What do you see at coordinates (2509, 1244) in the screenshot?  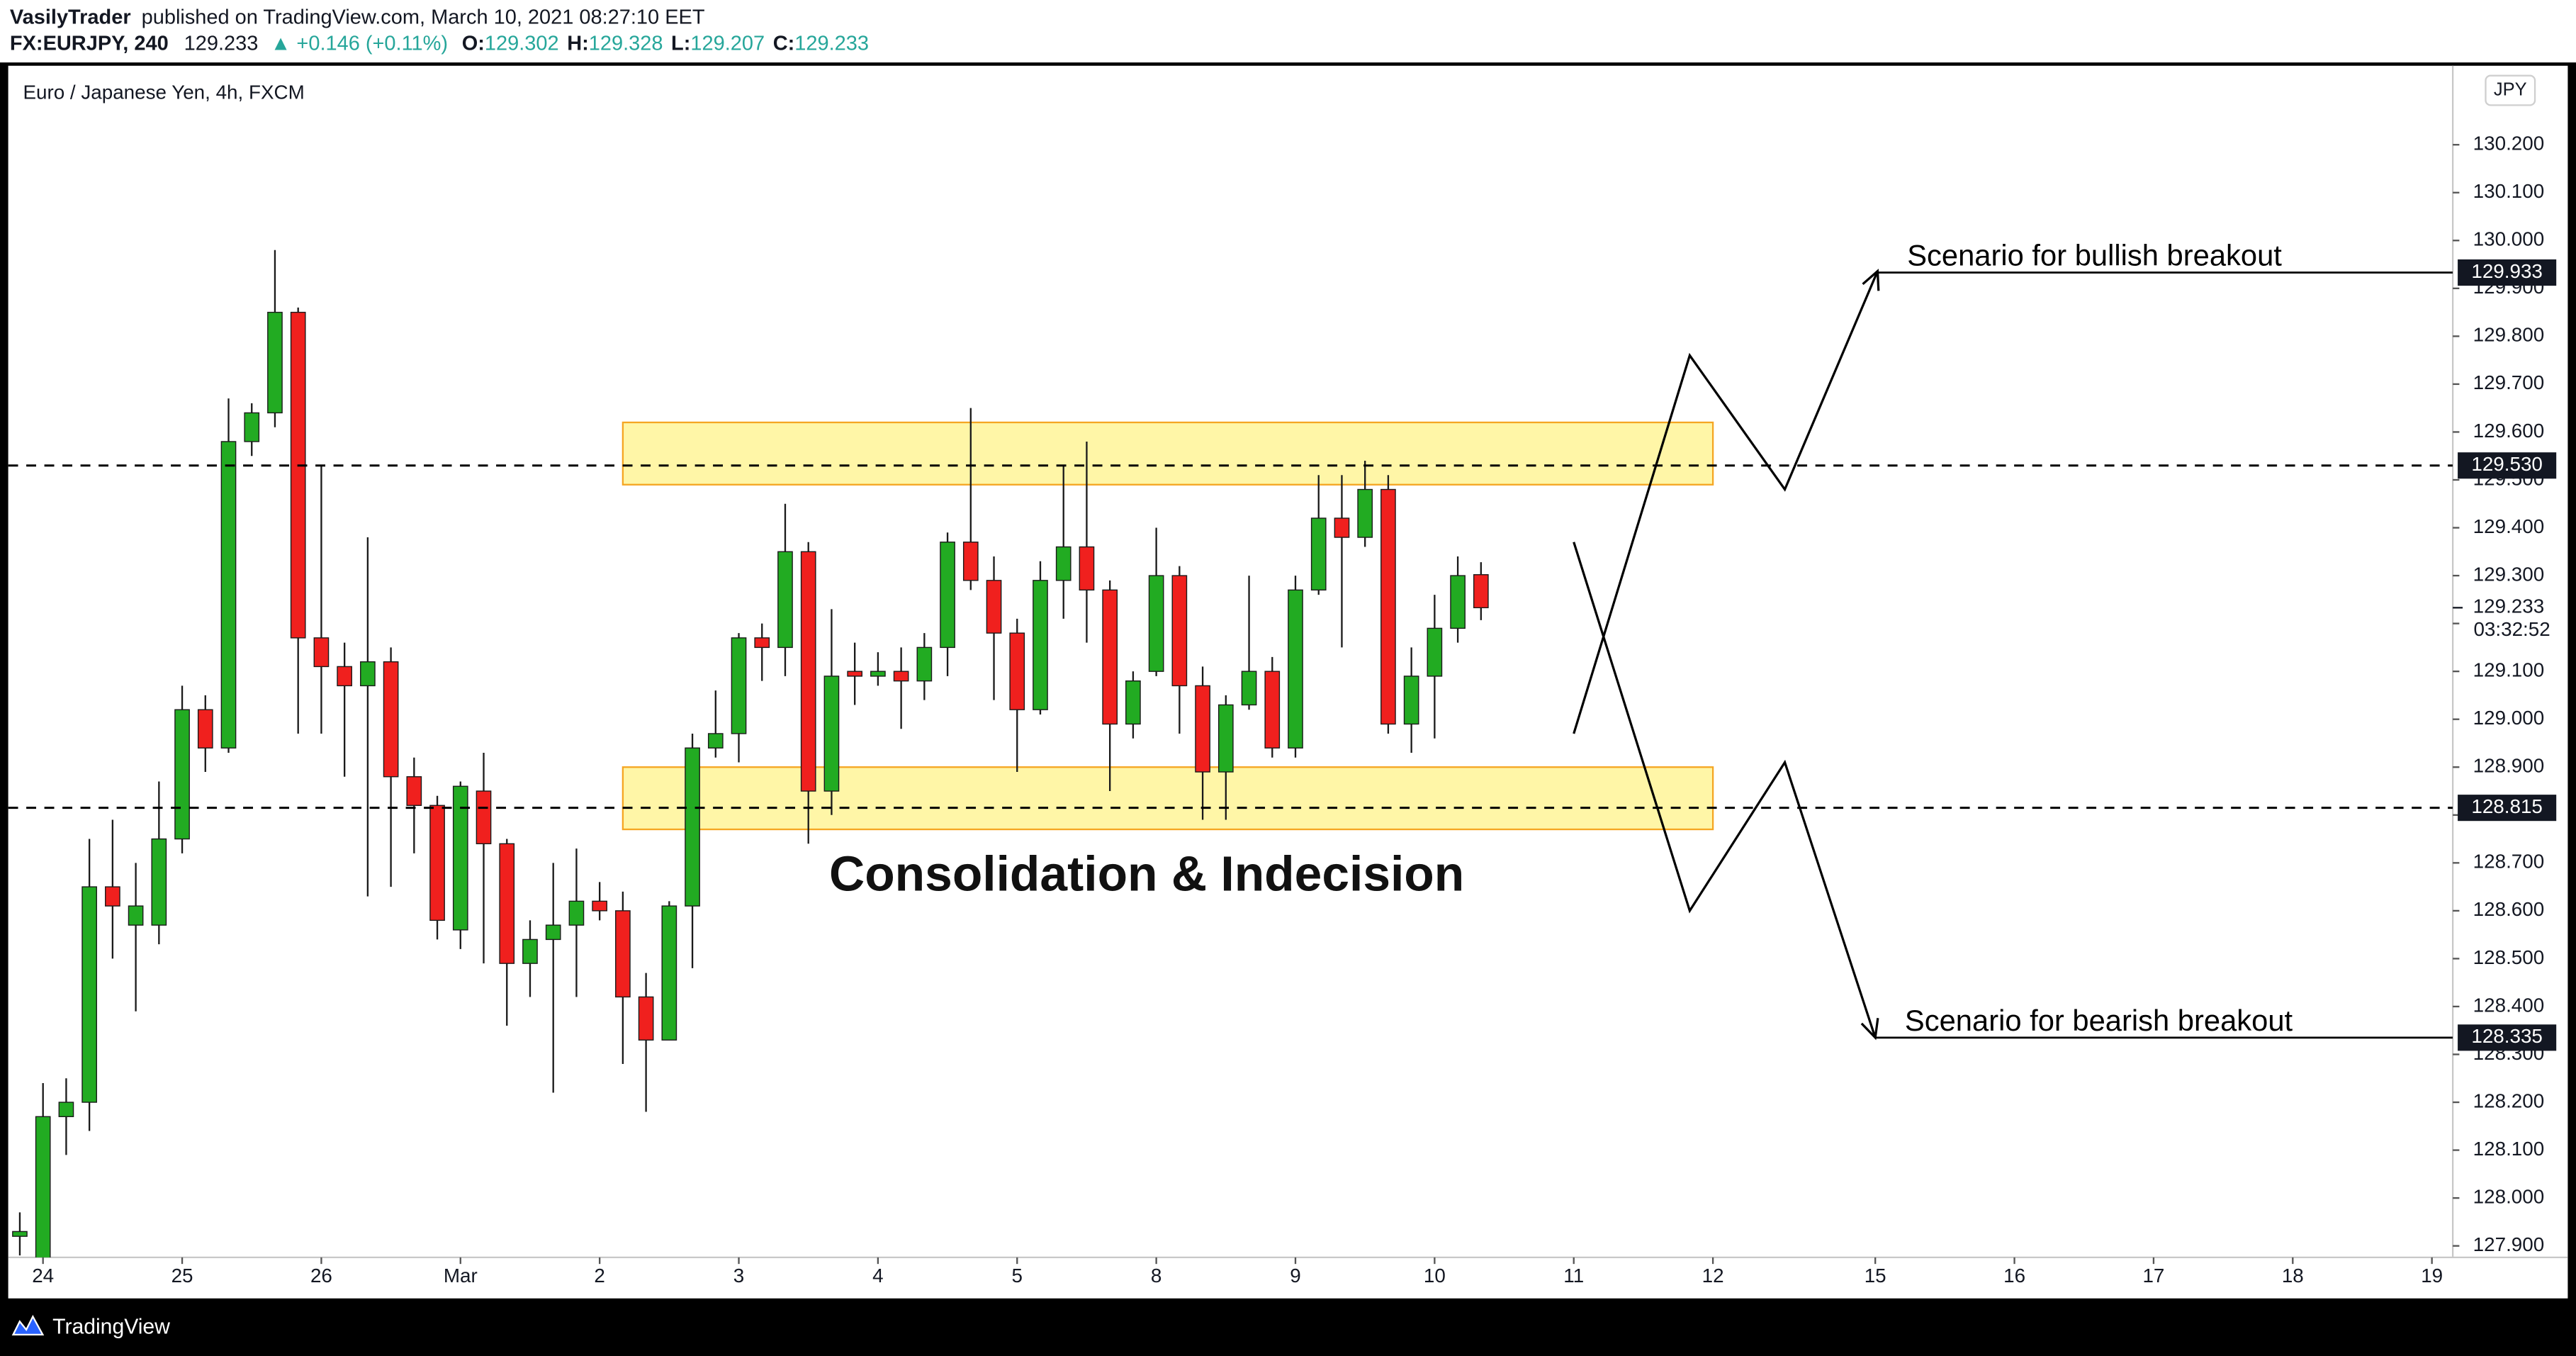 I see `y-tick-label: 127.900` at bounding box center [2509, 1244].